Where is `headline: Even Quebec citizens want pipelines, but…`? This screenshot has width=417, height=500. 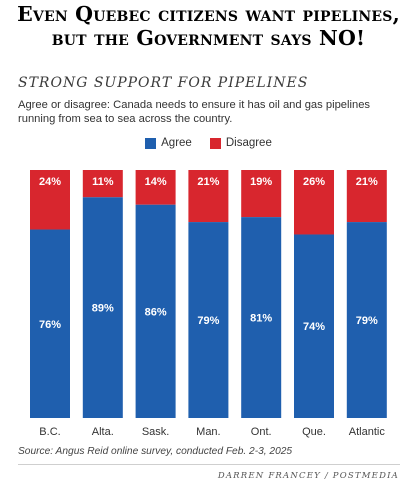 headline: Even Quebec citizens want pipelines, but… is located at coordinates (208, 26).